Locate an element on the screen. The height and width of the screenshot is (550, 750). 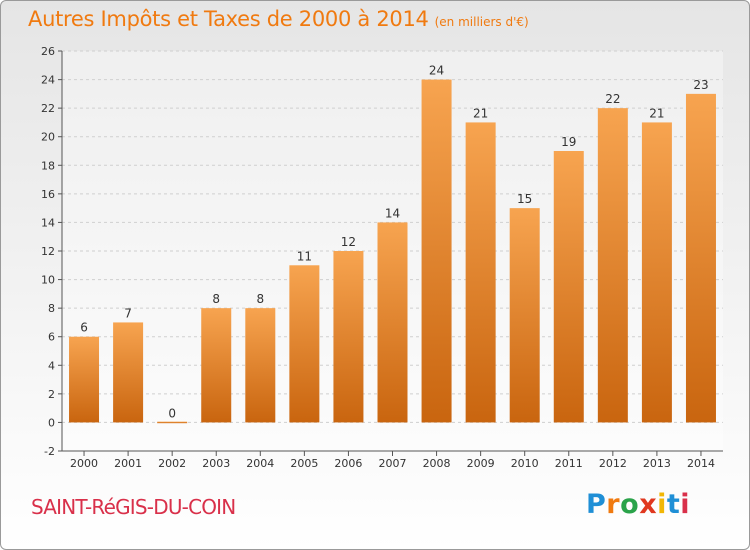
data-label-2008: 24 is located at coordinates (436, 71).